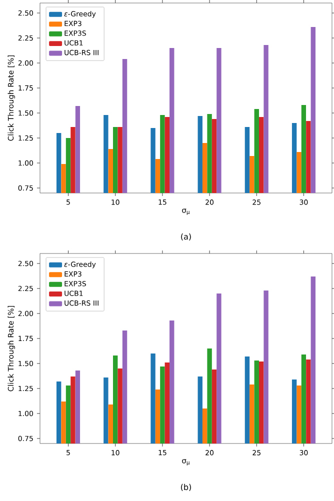 Image resolution: width=334 pixels, height=501 pixels. Describe the element at coordinates (186, 488) in the screenshot. I see `text: (b)` at that location.